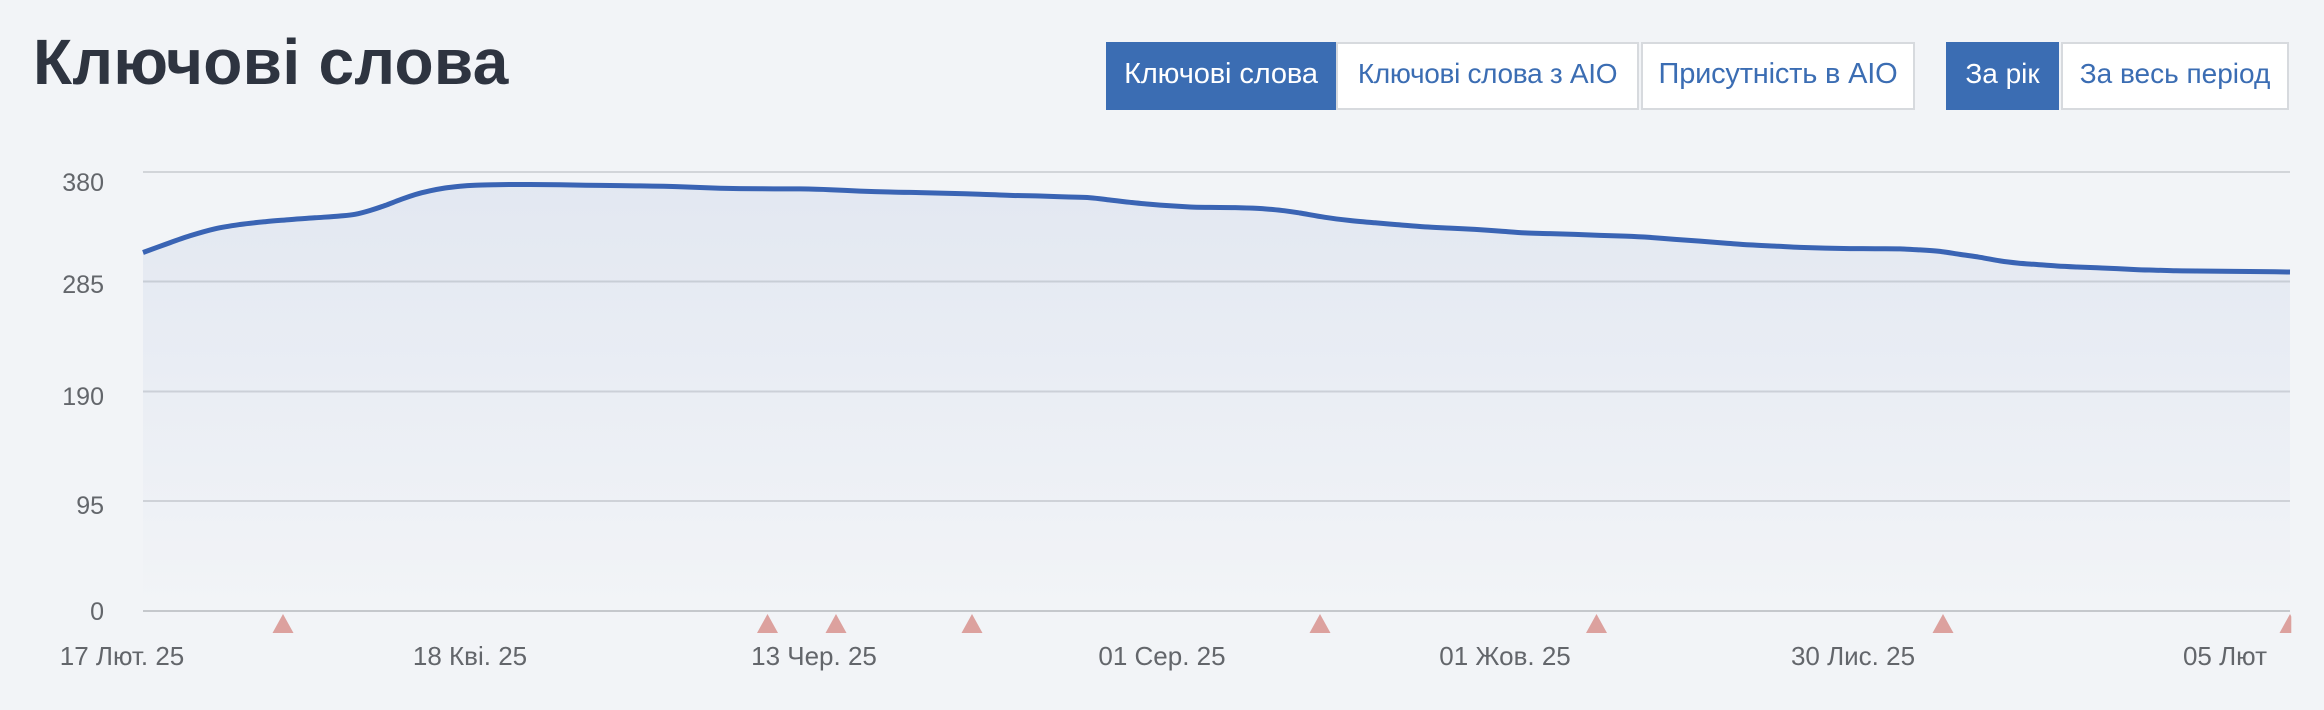  I want to click on svg-text: 190, so click(83, 397).